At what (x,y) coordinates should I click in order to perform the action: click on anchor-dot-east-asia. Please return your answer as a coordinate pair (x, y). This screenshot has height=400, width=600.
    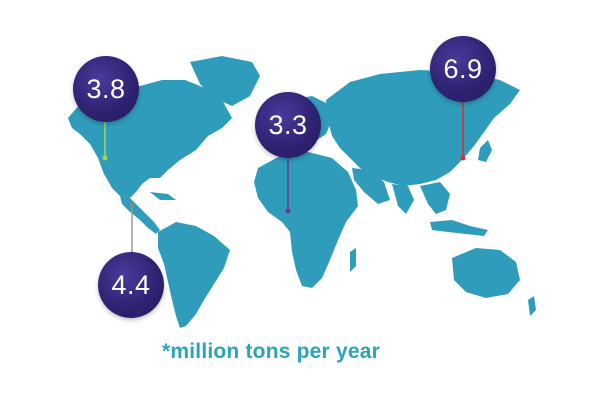
    Looking at the image, I should click on (463, 158).